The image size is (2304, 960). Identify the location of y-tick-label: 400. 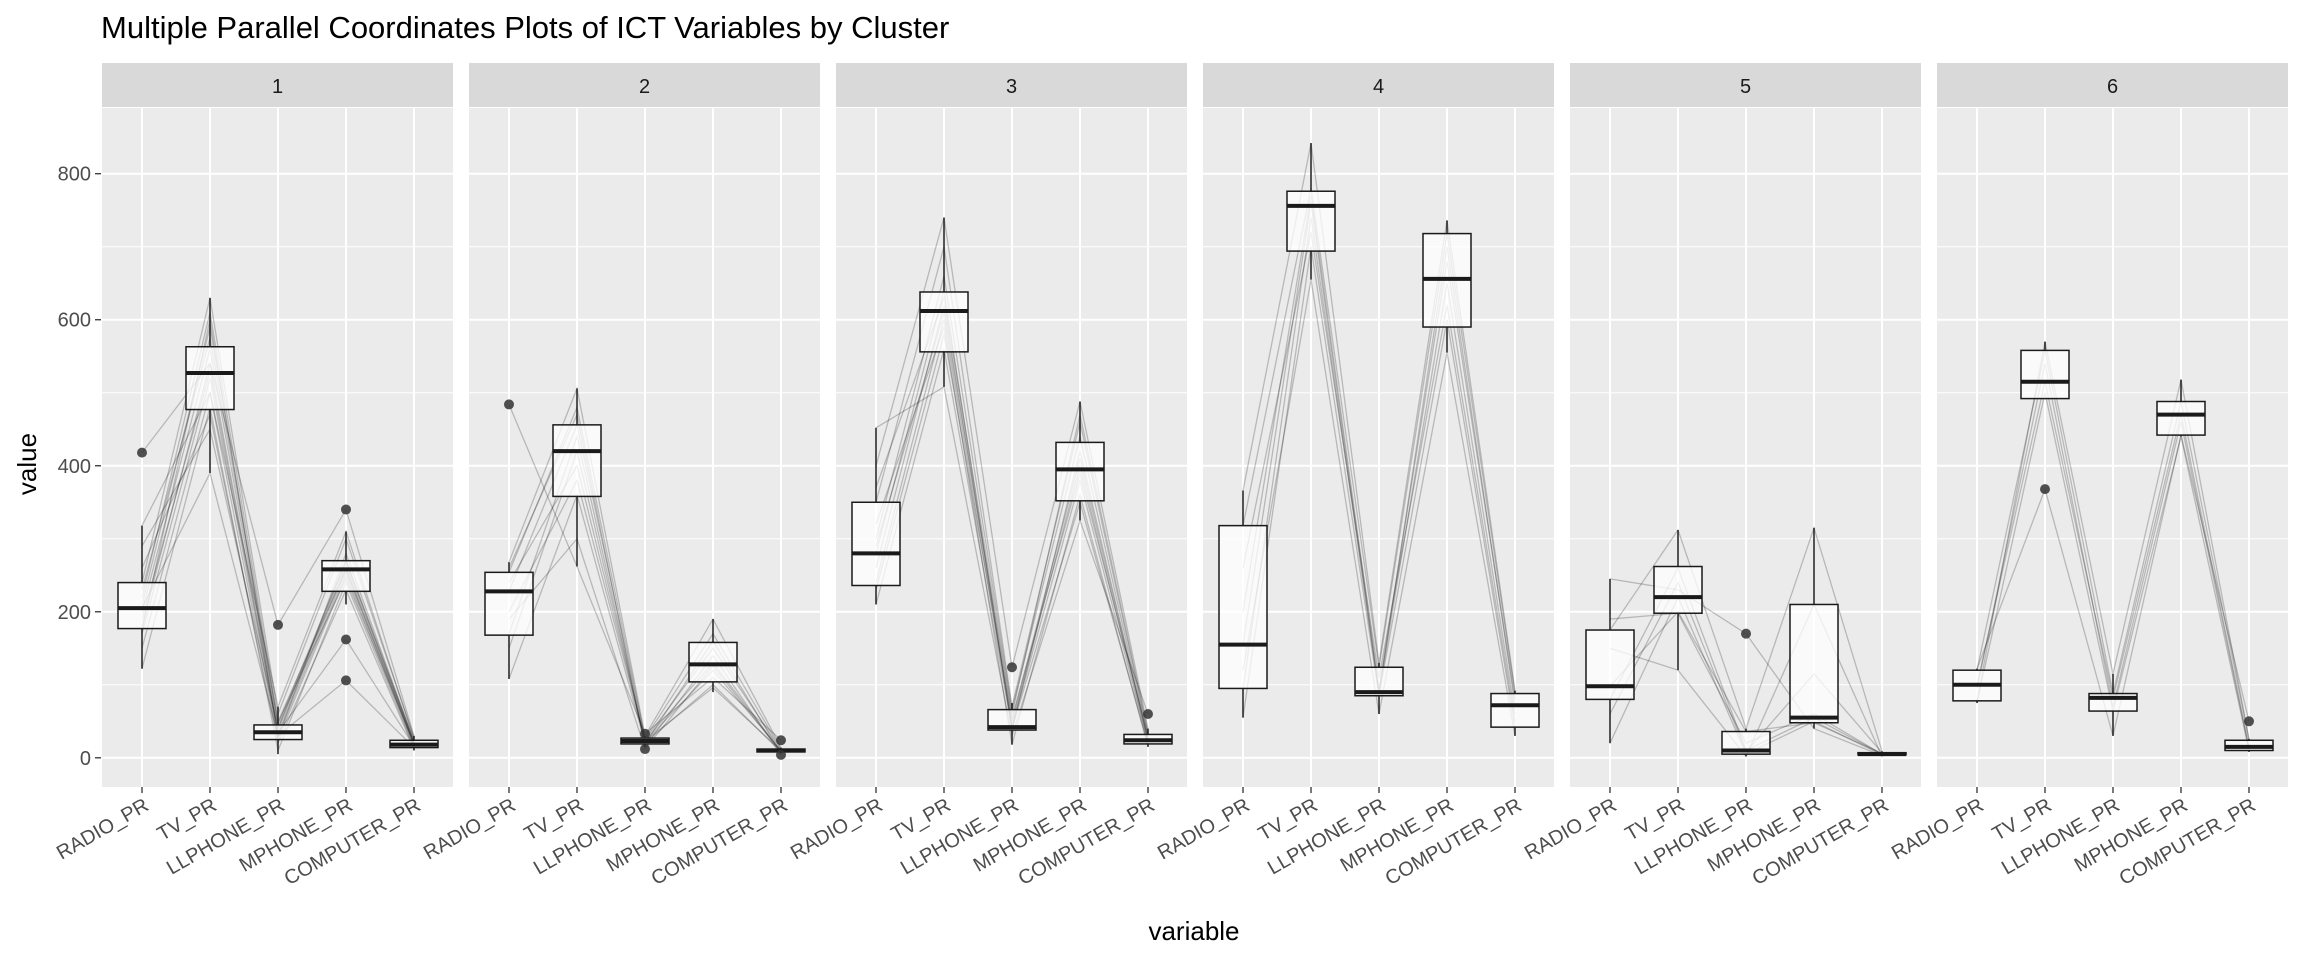
(74, 467).